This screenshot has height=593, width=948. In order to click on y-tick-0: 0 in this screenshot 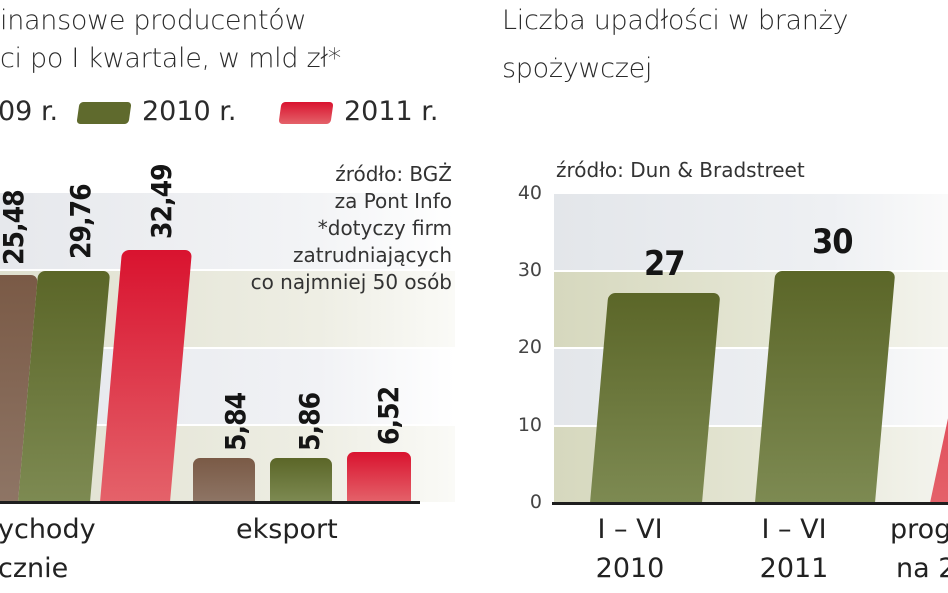, I will do `click(535, 502)`.